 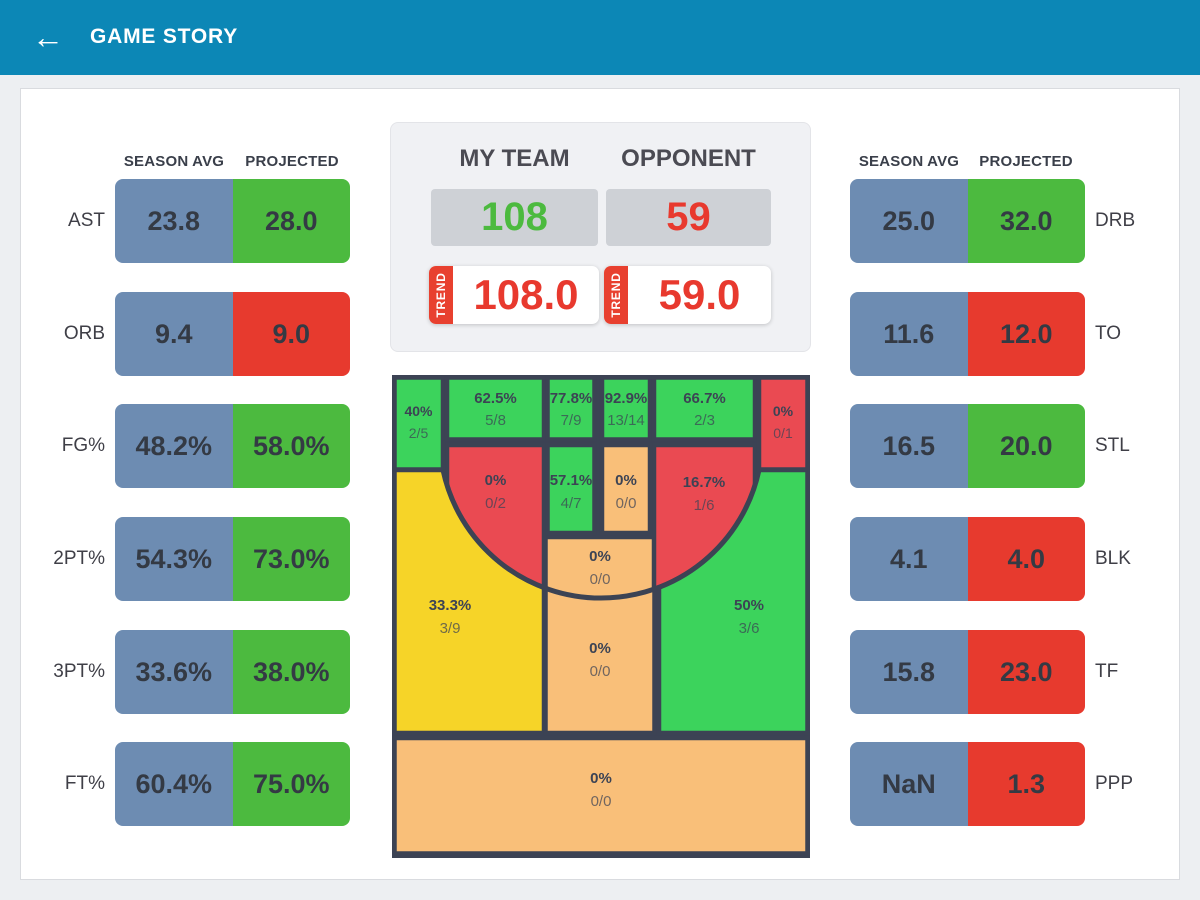 What do you see at coordinates (1115, 220) in the screenshot?
I see `stat-label: DRB` at bounding box center [1115, 220].